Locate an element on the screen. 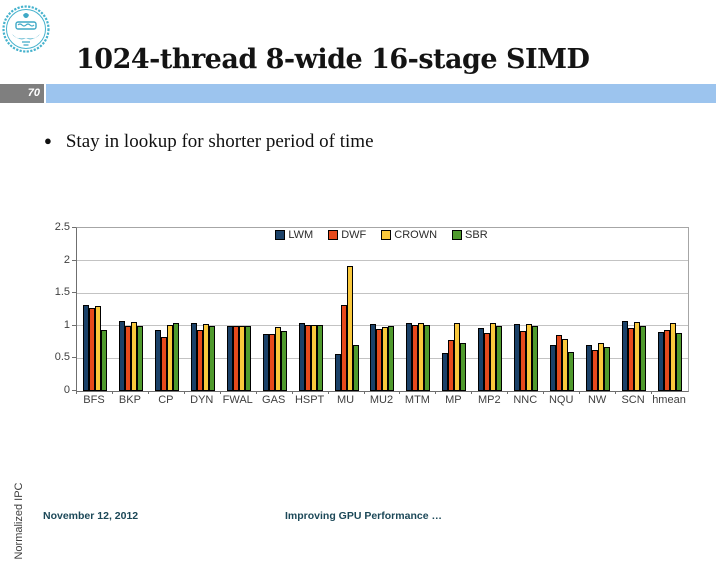  legend-label: LWM is located at coordinates (301, 235).